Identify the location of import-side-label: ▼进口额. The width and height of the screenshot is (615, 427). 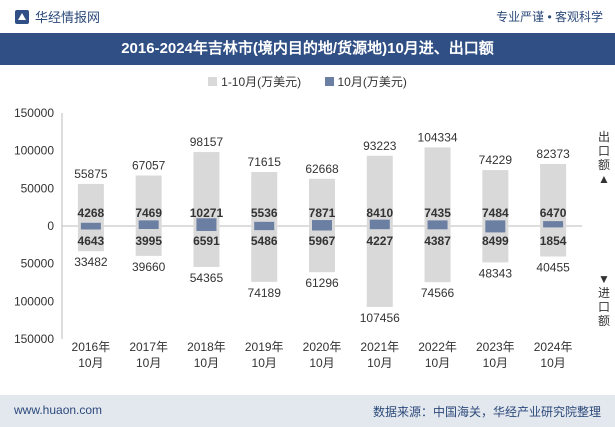
(603, 300).